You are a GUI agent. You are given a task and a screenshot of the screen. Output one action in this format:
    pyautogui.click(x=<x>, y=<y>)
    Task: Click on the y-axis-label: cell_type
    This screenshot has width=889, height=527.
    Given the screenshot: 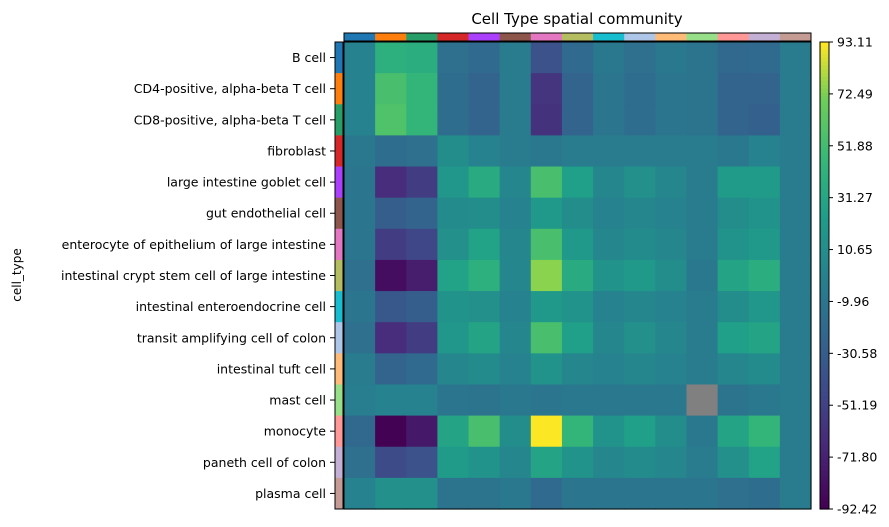 What is the action you would take?
    pyautogui.click(x=17, y=274)
    